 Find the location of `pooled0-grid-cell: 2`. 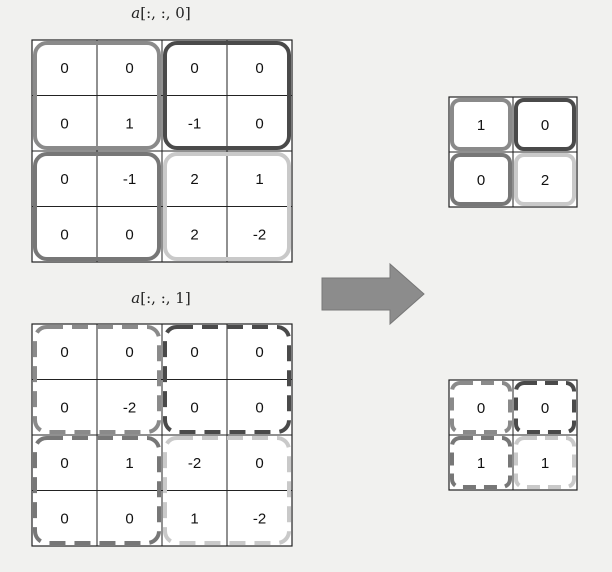

pooled0-grid-cell: 2 is located at coordinates (545, 180).